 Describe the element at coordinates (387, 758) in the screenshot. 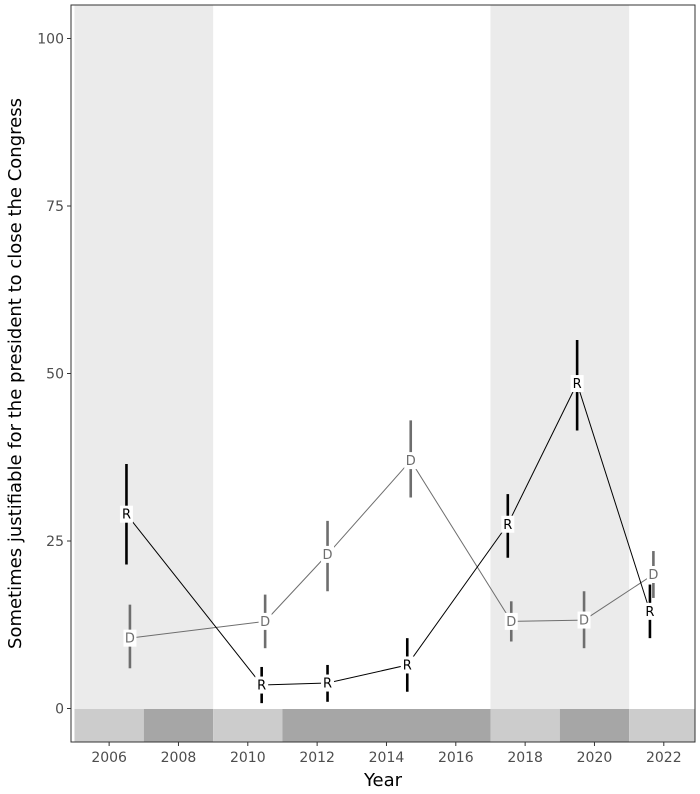

I see `x-tick-label-2014: 2014` at that location.